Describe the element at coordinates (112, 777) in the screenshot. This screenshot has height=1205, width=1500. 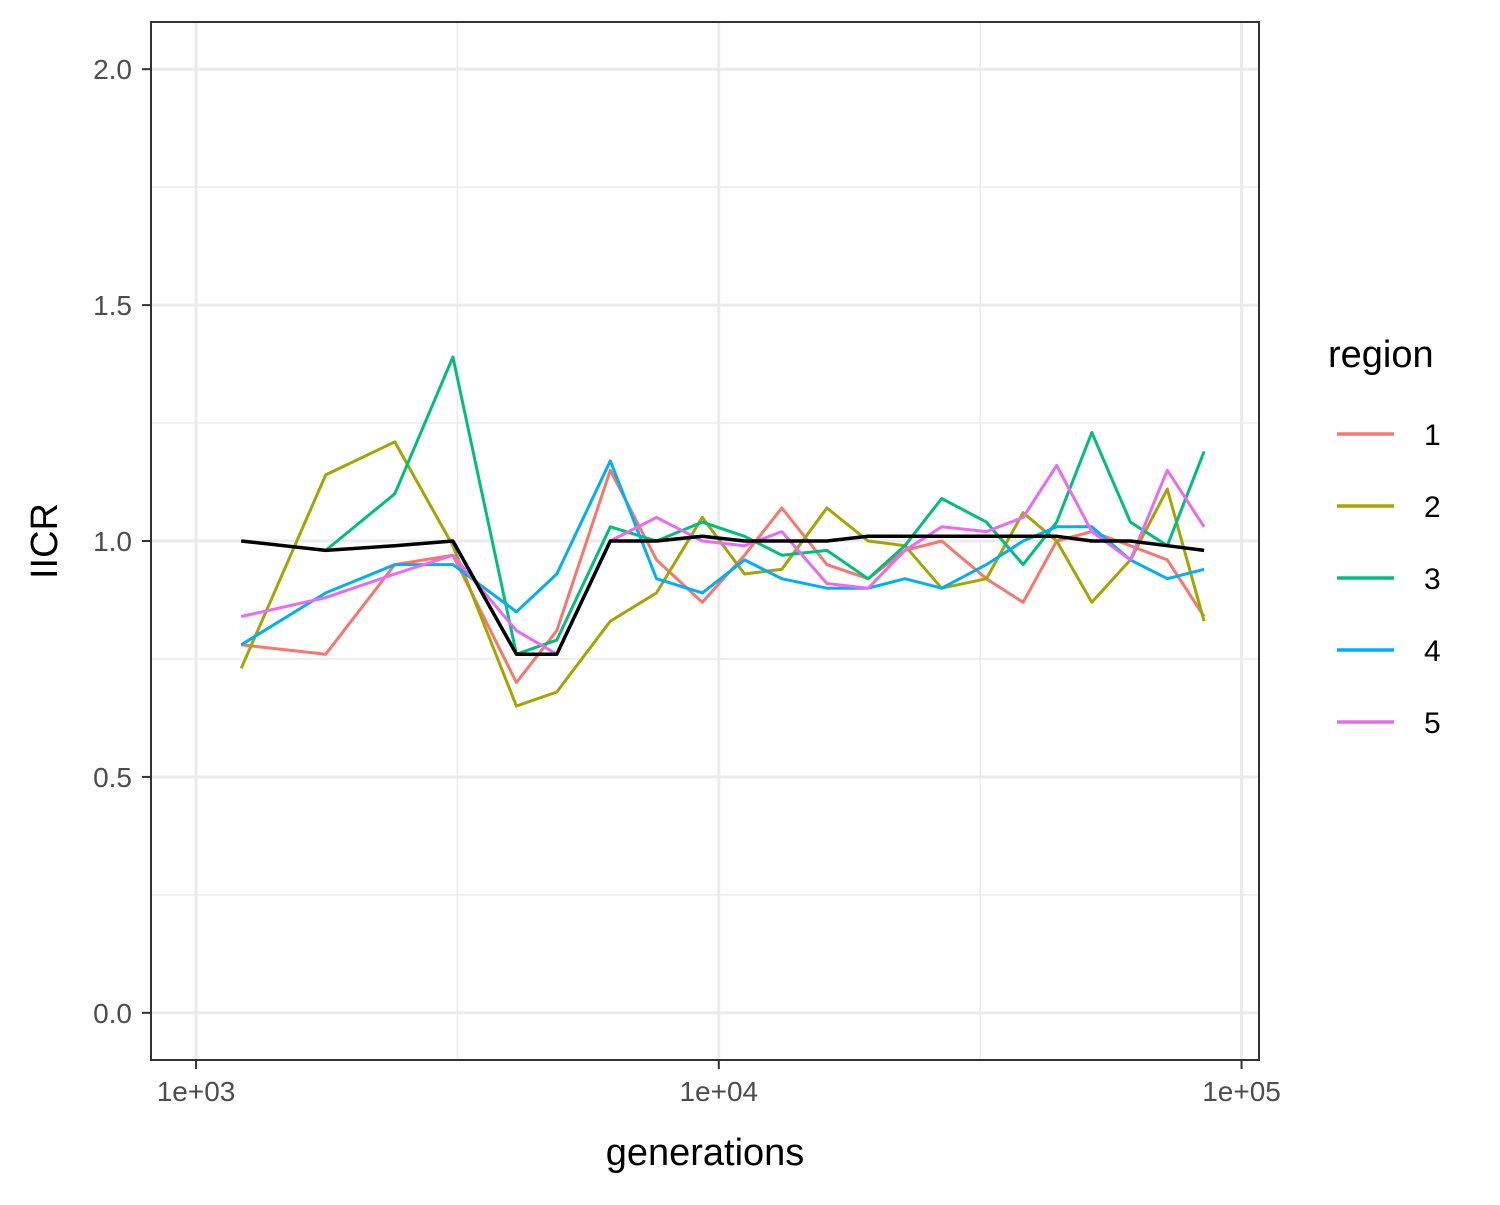
I see `y-tick-label: 0.5` at that location.